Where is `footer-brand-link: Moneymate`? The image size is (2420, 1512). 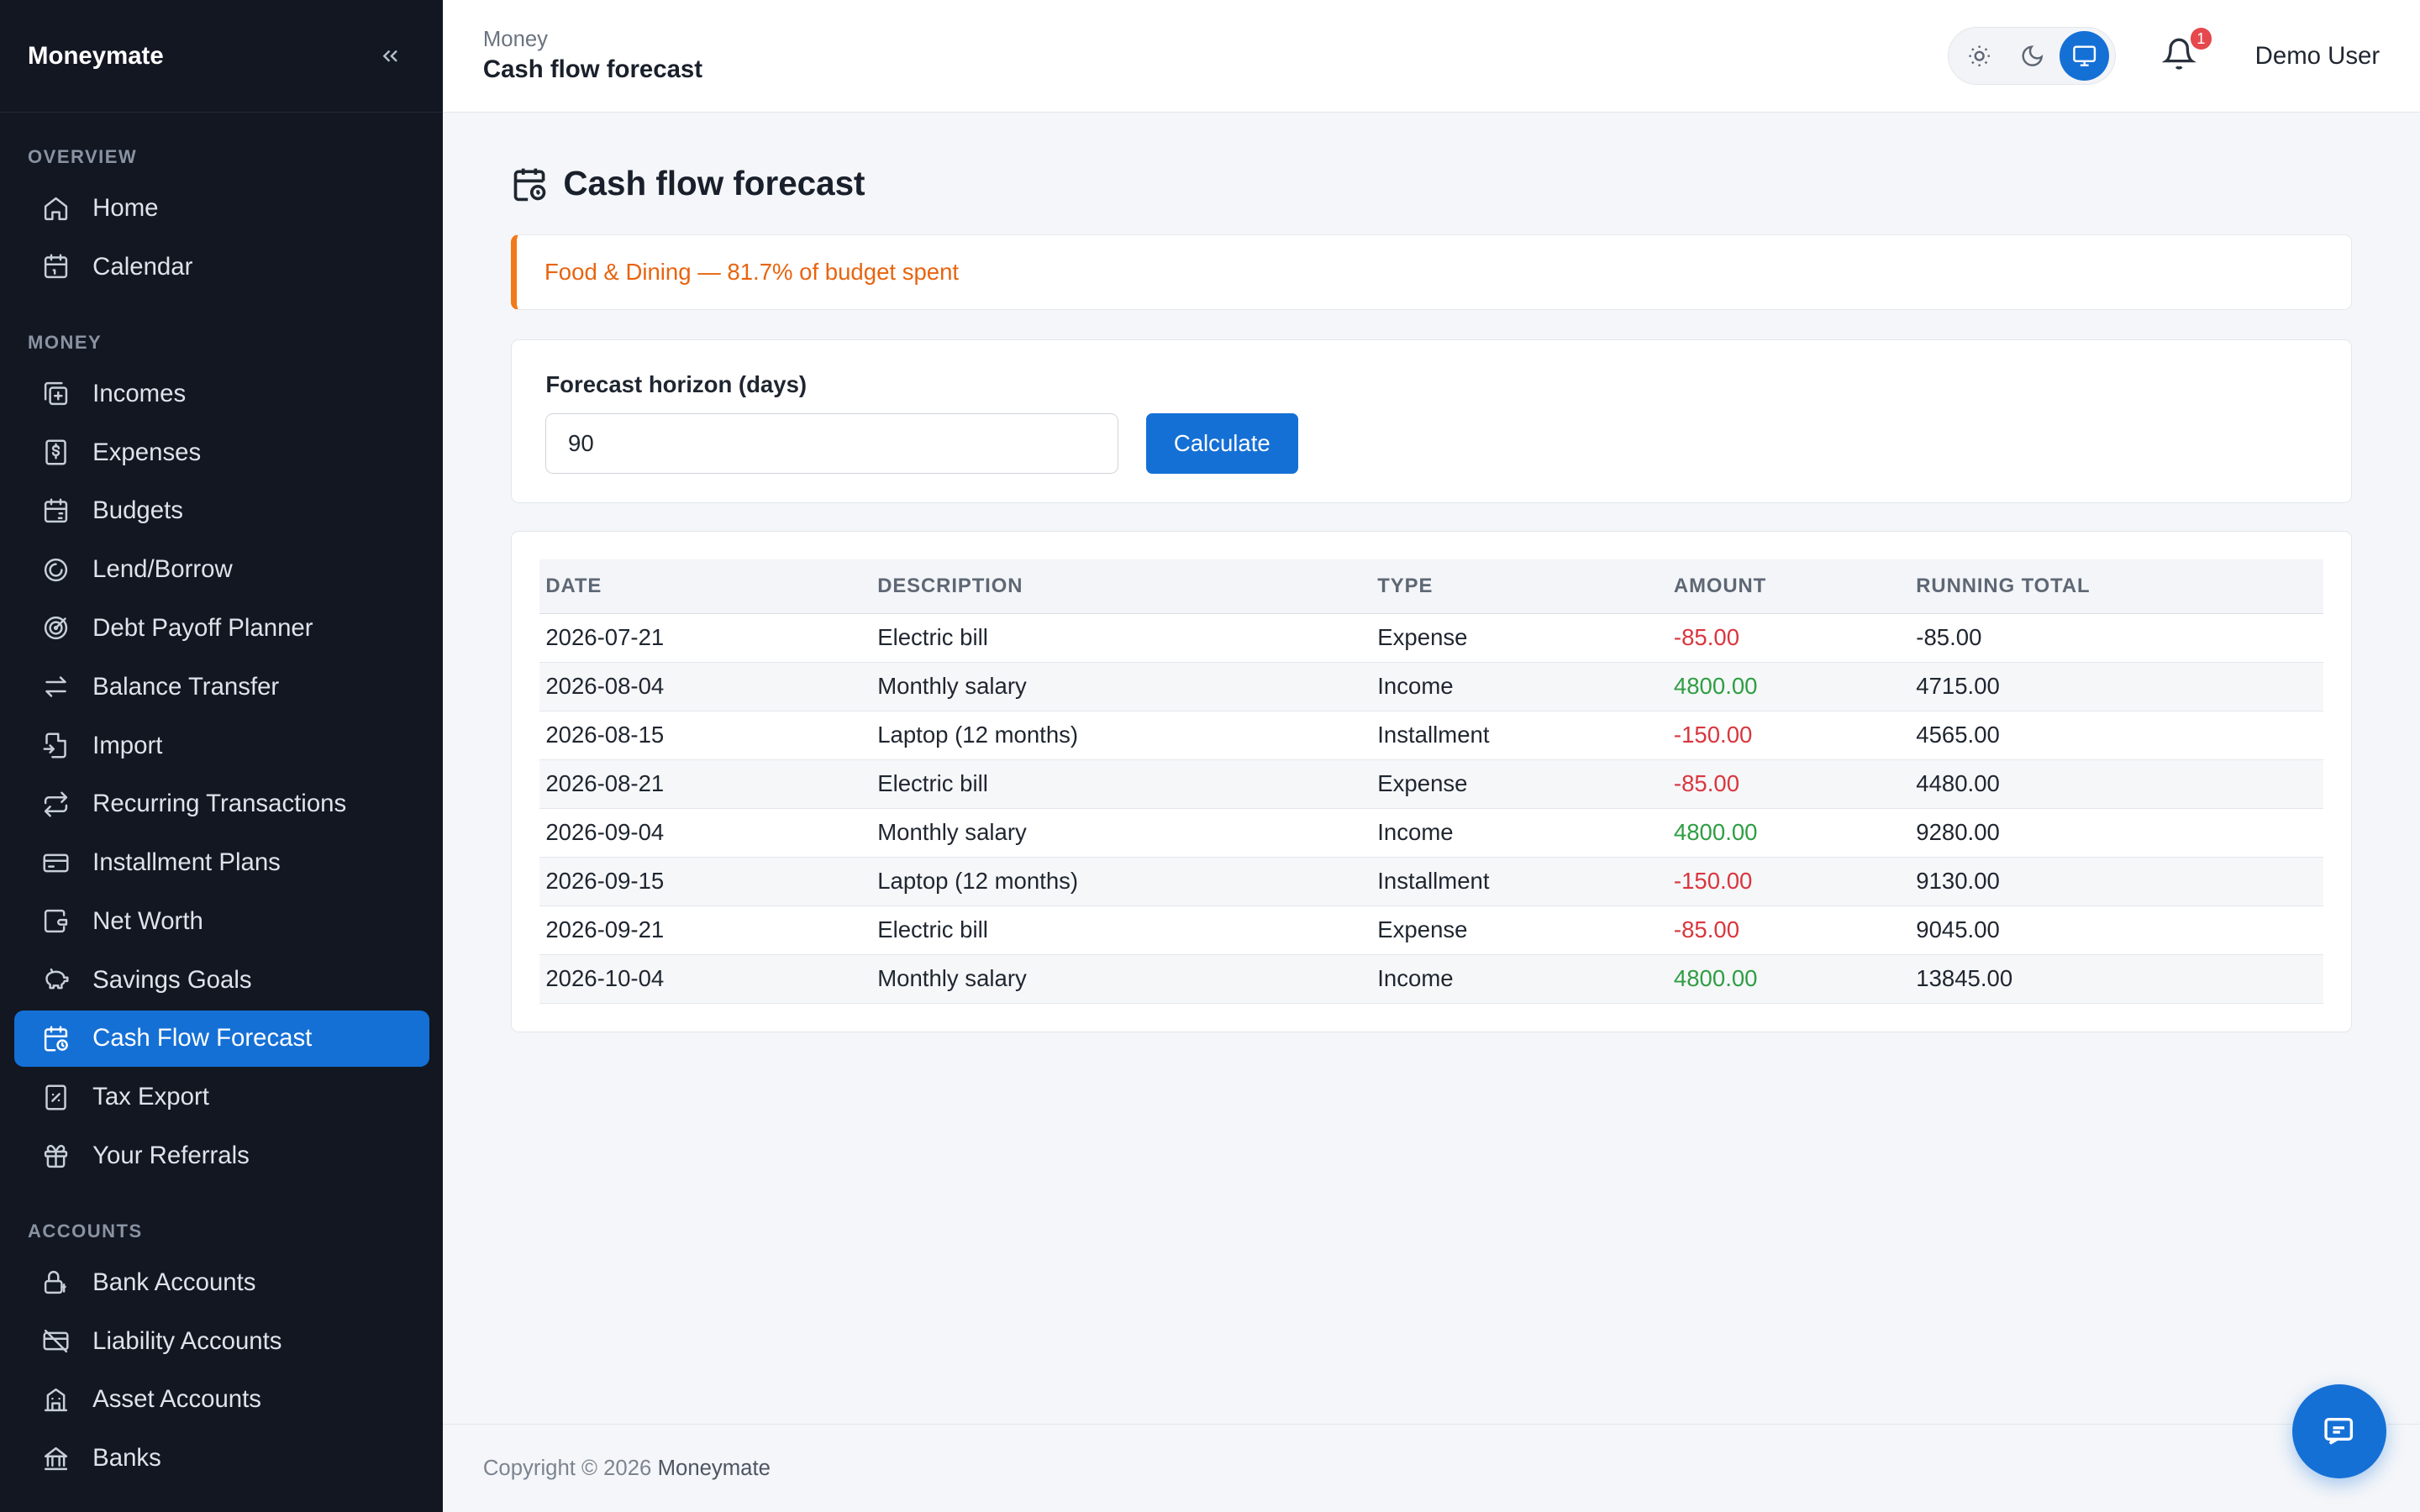
footer-brand-link: Moneymate is located at coordinates (714, 1468).